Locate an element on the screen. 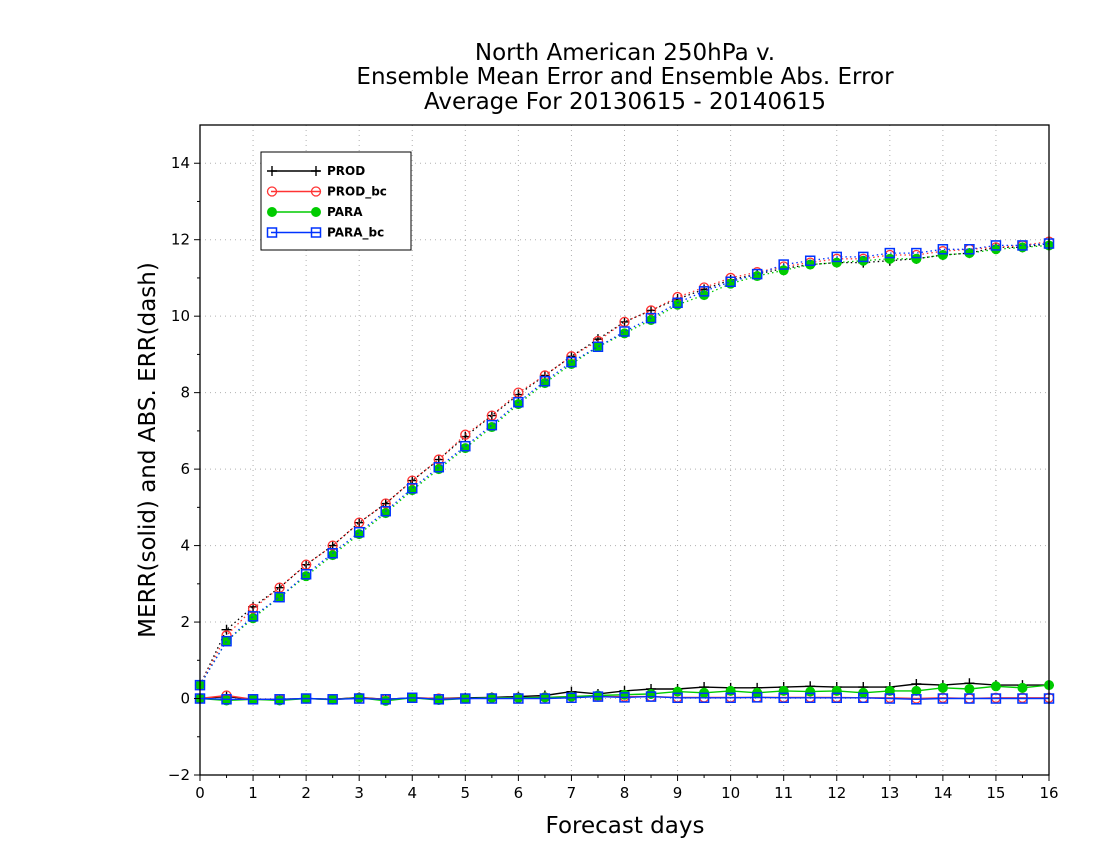 The width and height of the screenshot is (1100, 850). y-tick-label: 6 is located at coordinates (185, 469).